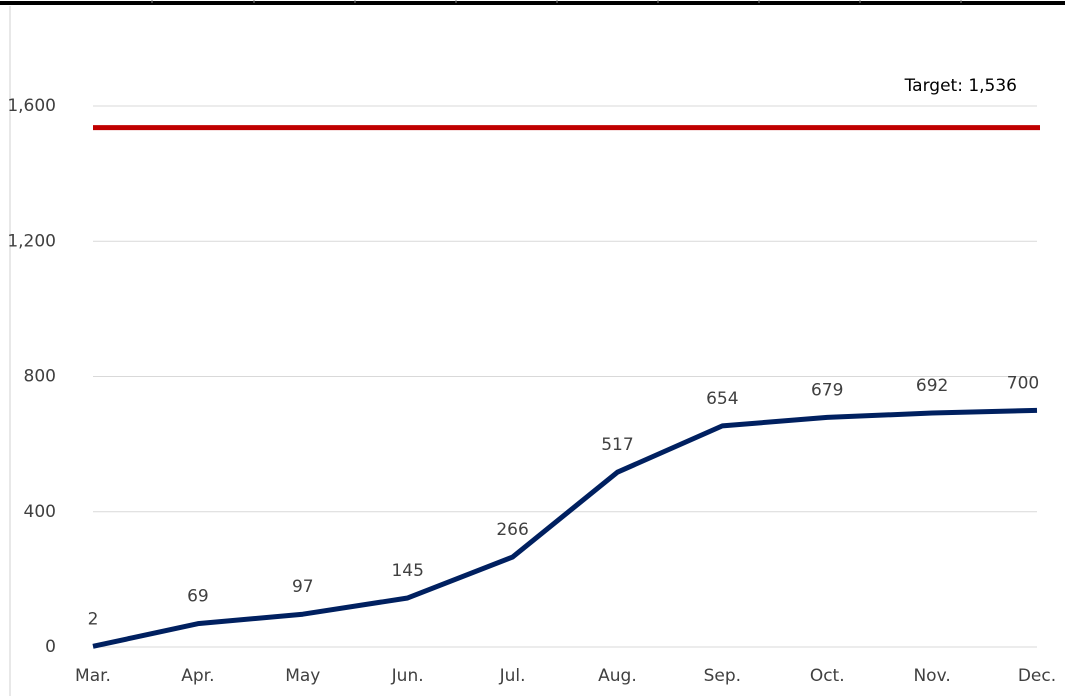 This screenshot has width=1065, height=696. What do you see at coordinates (617, 676) in the screenshot?
I see `x-tick-label: Aug.` at bounding box center [617, 676].